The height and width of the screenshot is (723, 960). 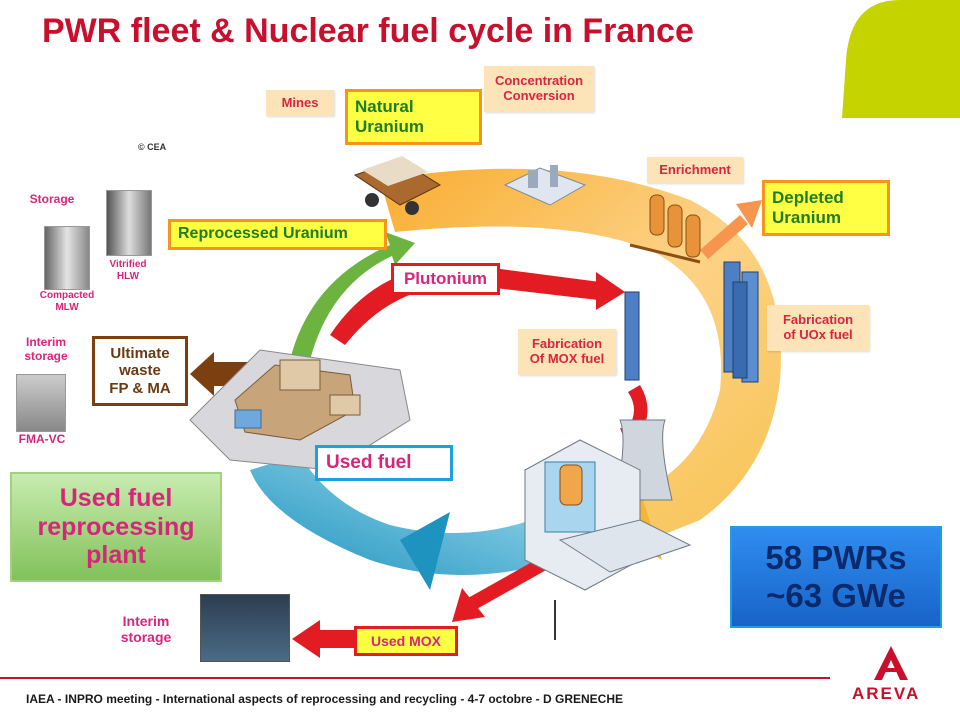 What do you see at coordinates (45, 342) in the screenshot?
I see `interim-left-line-1: Interim` at bounding box center [45, 342].